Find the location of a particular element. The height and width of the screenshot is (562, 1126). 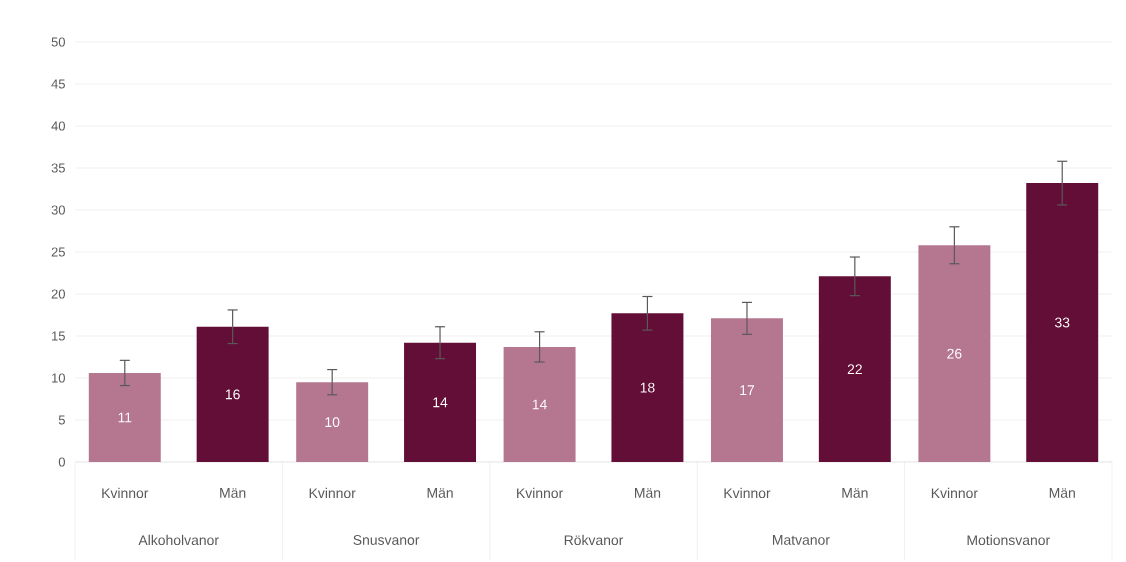

data-label: 11 is located at coordinates (125, 417).